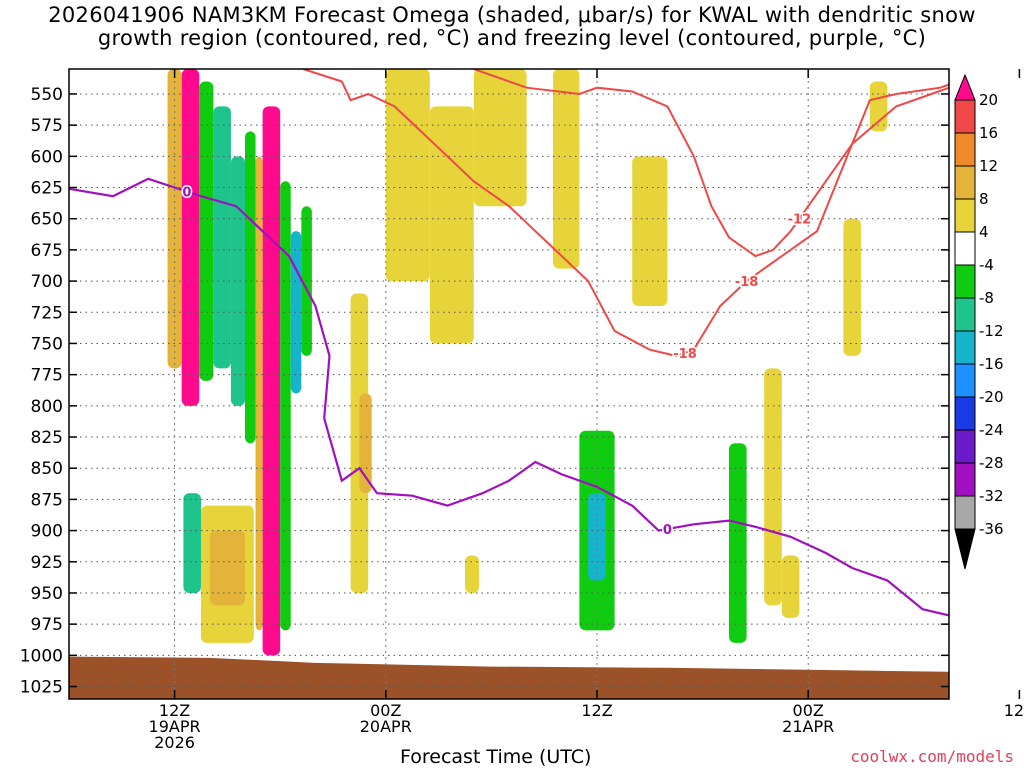  Describe the element at coordinates (47, 500) in the screenshot. I see `y-tick-label-13: 875` at that location.